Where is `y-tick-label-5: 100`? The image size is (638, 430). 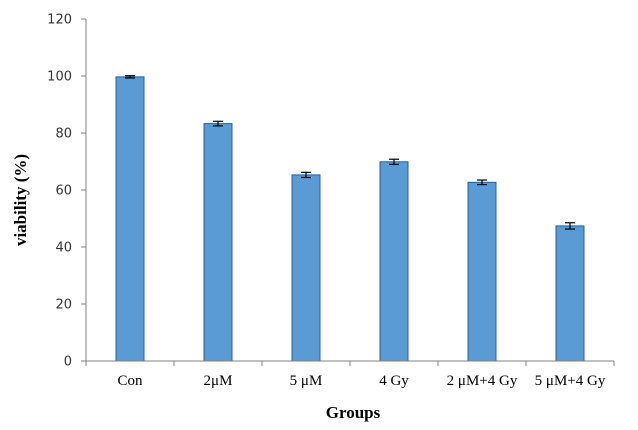 y-tick-label-5: 100 is located at coordinates (59, 77).